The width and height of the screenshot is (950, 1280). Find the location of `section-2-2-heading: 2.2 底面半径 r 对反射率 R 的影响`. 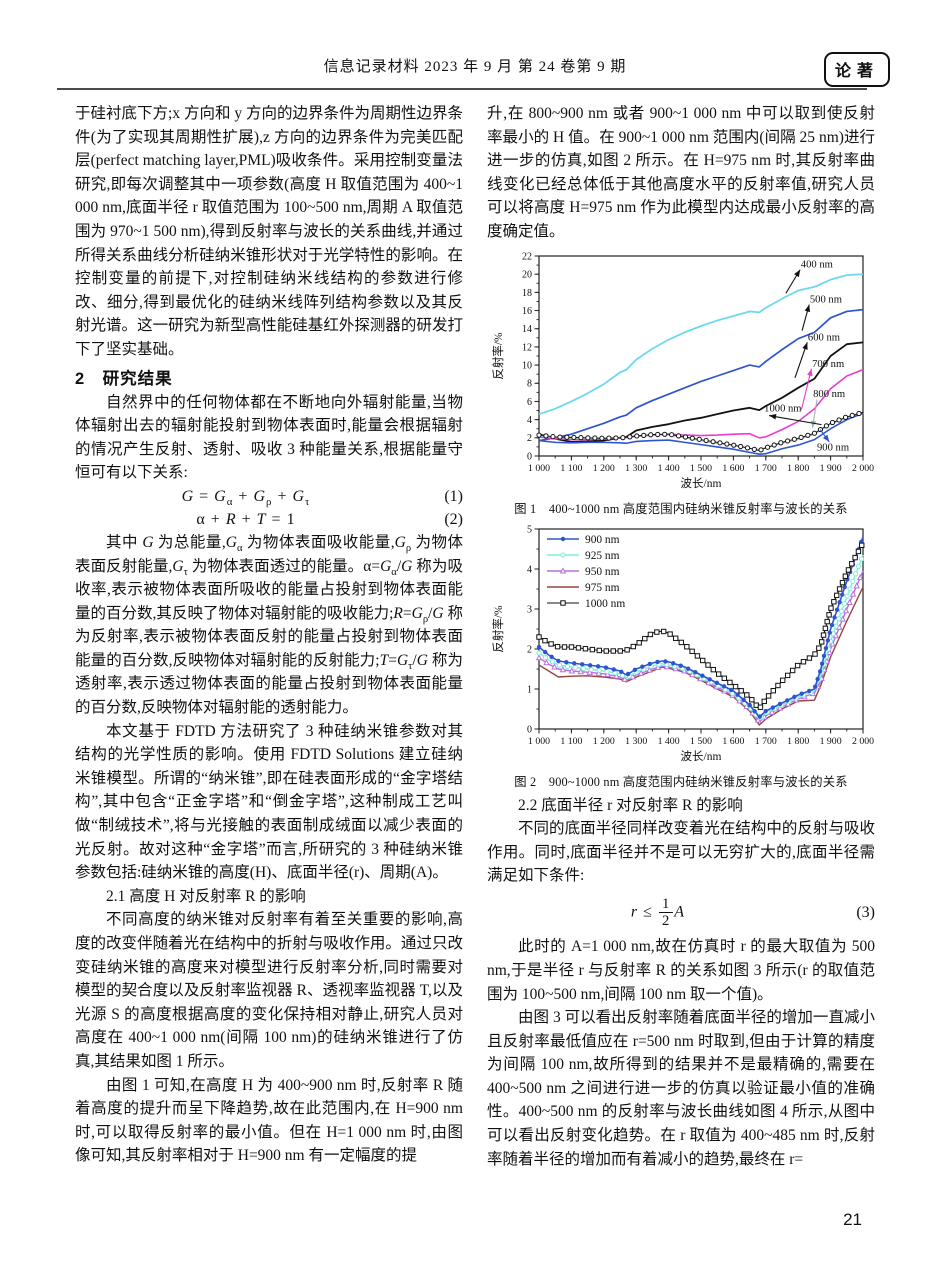

section-2-2-heading: 2.2 底面半径 r 对反射率 R 的影响 is located at coordinates (630, 805).